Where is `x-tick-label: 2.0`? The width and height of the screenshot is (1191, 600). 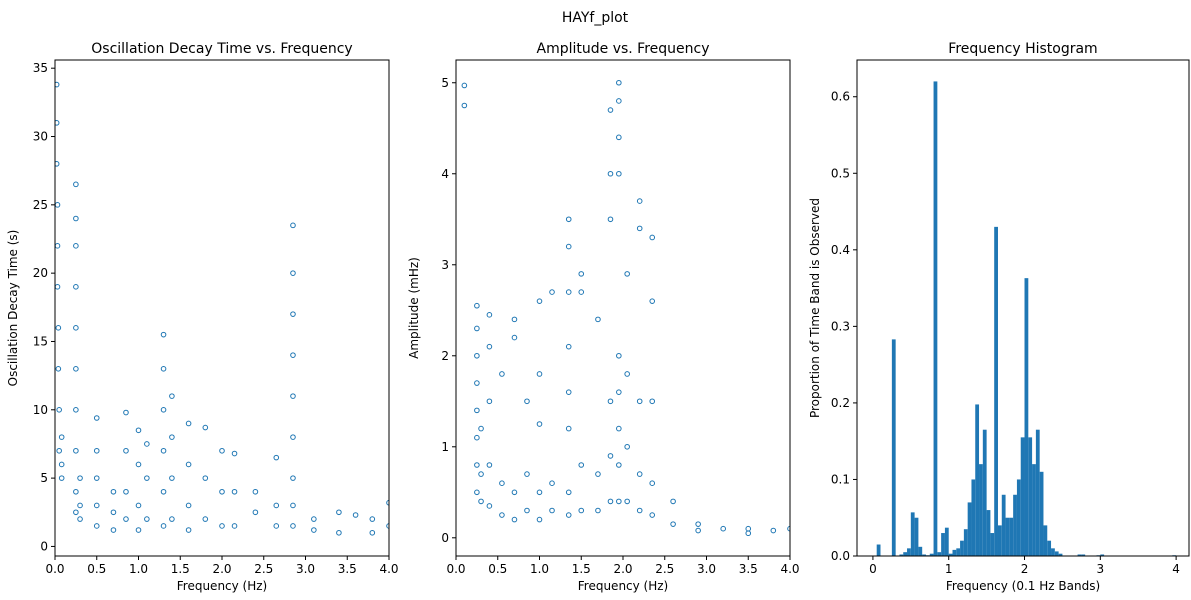
x-tick-label: 2.0 is located at coordinates (622, 569).